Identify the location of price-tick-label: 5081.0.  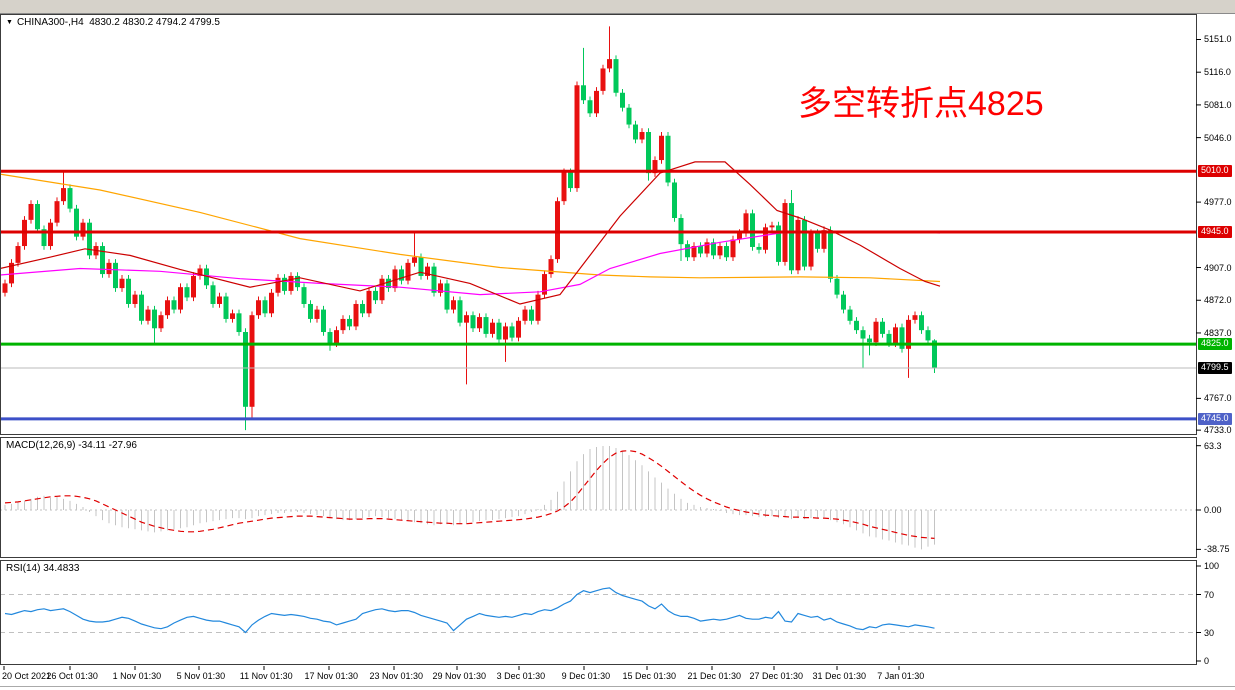
(1218, 104).